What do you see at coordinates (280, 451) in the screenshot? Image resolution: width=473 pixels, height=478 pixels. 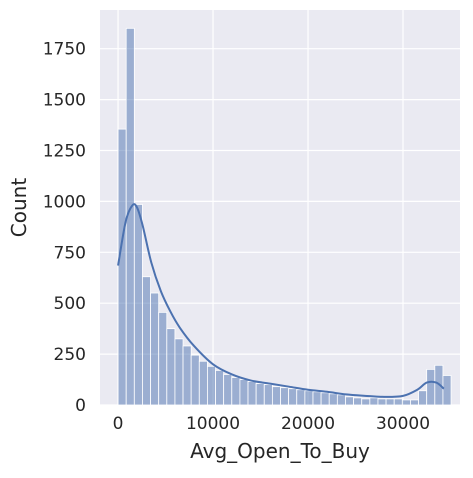 I see `x-axis-title: Avg_Open_To_Buy` at bounding box center [280, 451].